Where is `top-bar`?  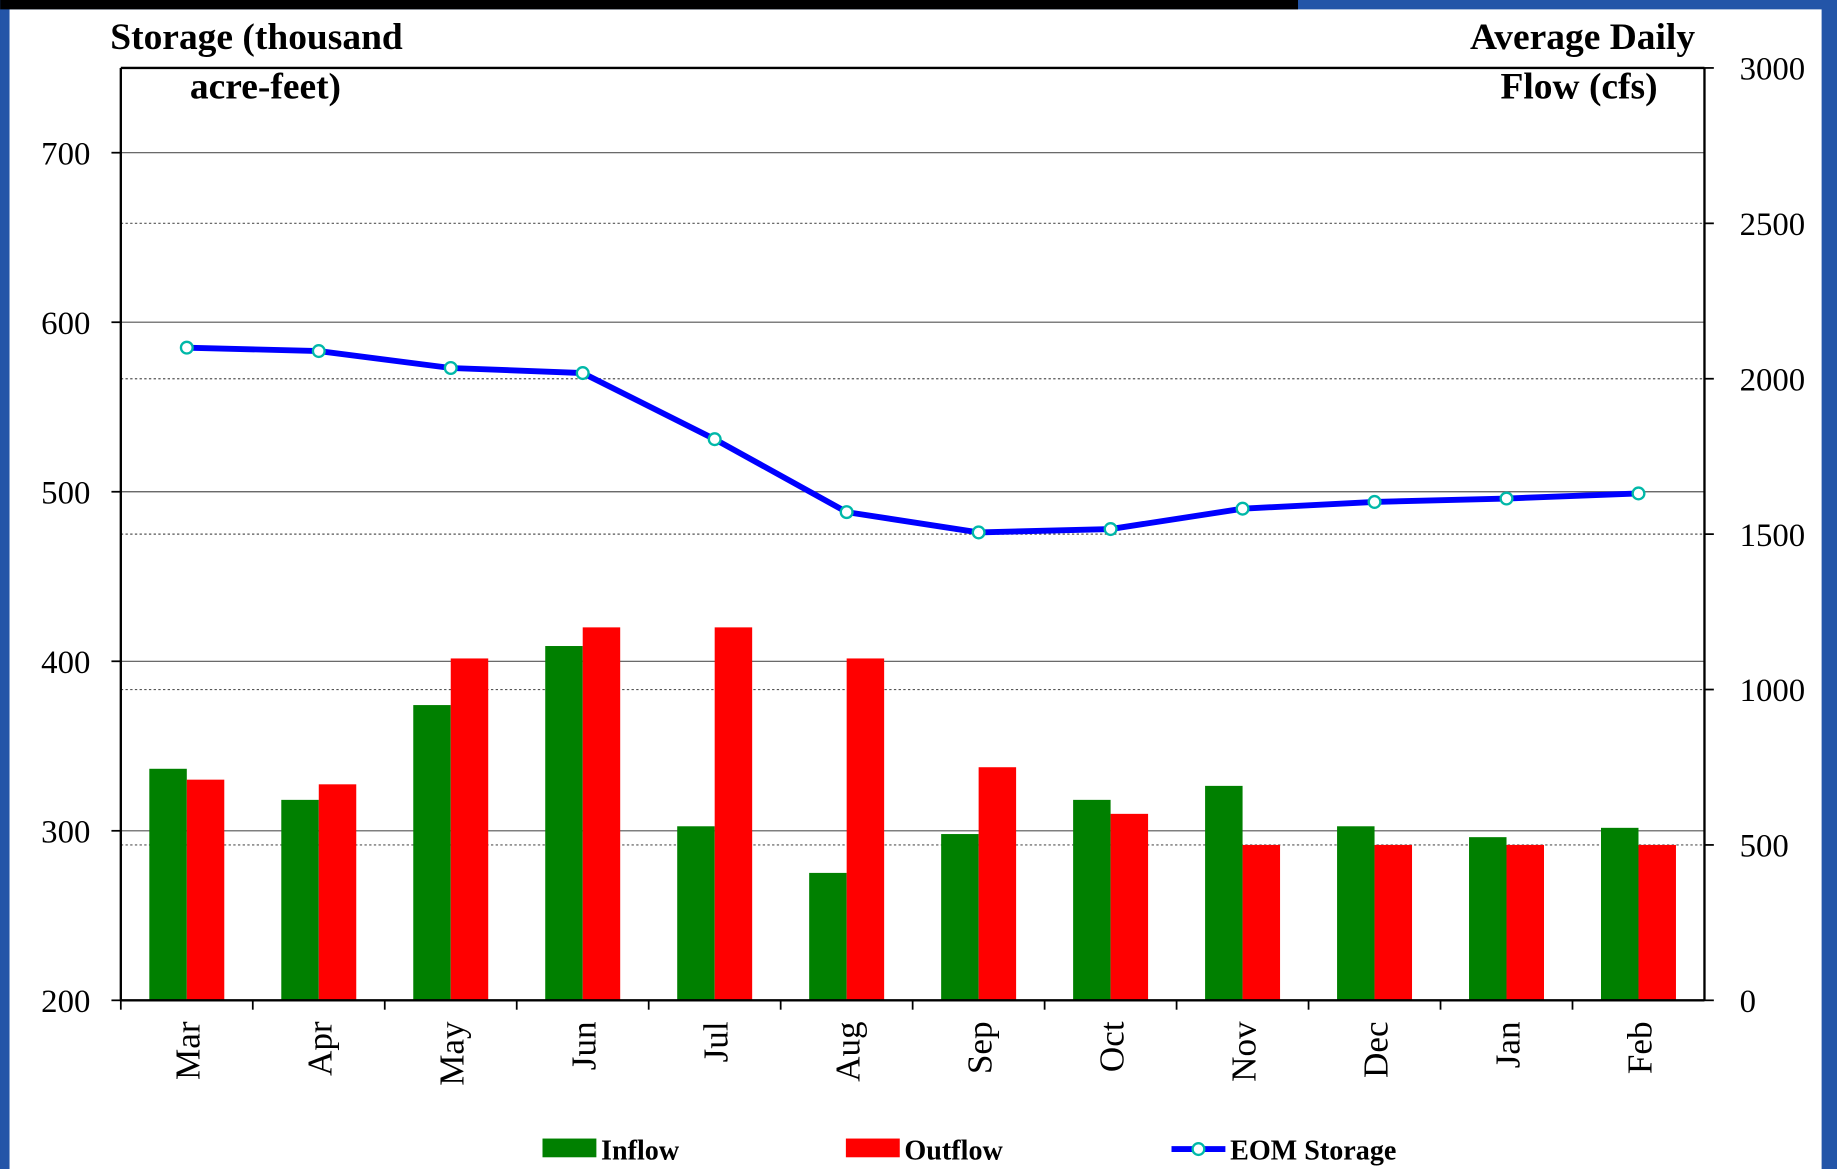 top-bar is located at coordinates (649, 5).